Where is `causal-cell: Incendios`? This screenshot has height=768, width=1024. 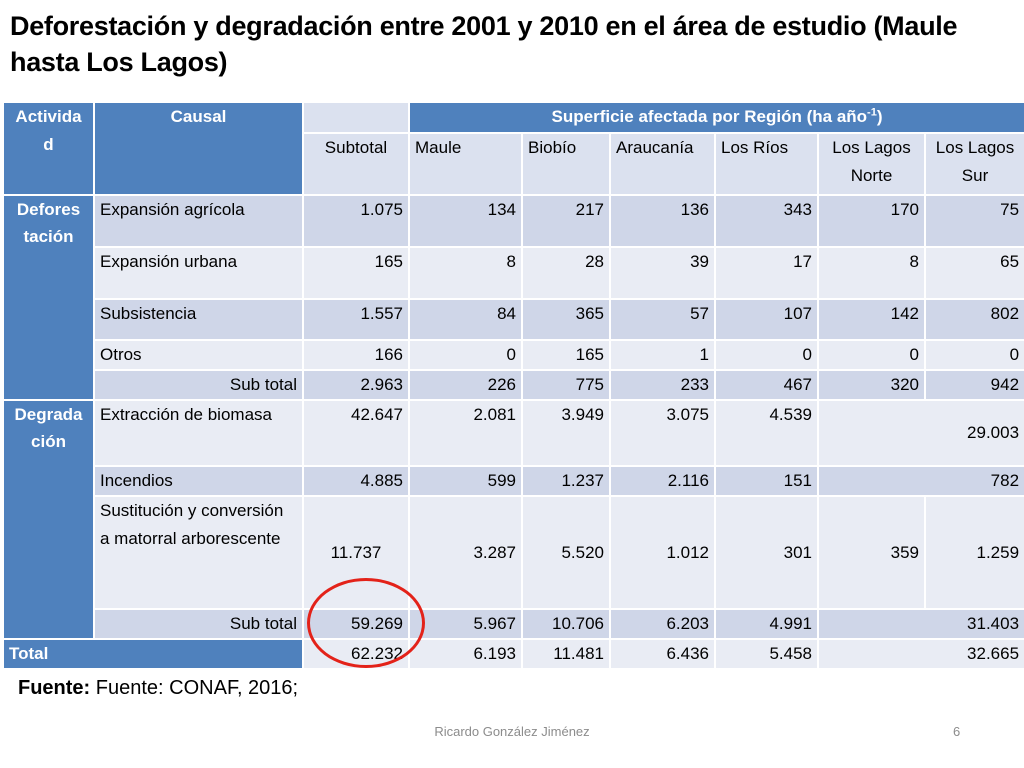
causal-cell: Incendios is located at coordinates (198, 481).